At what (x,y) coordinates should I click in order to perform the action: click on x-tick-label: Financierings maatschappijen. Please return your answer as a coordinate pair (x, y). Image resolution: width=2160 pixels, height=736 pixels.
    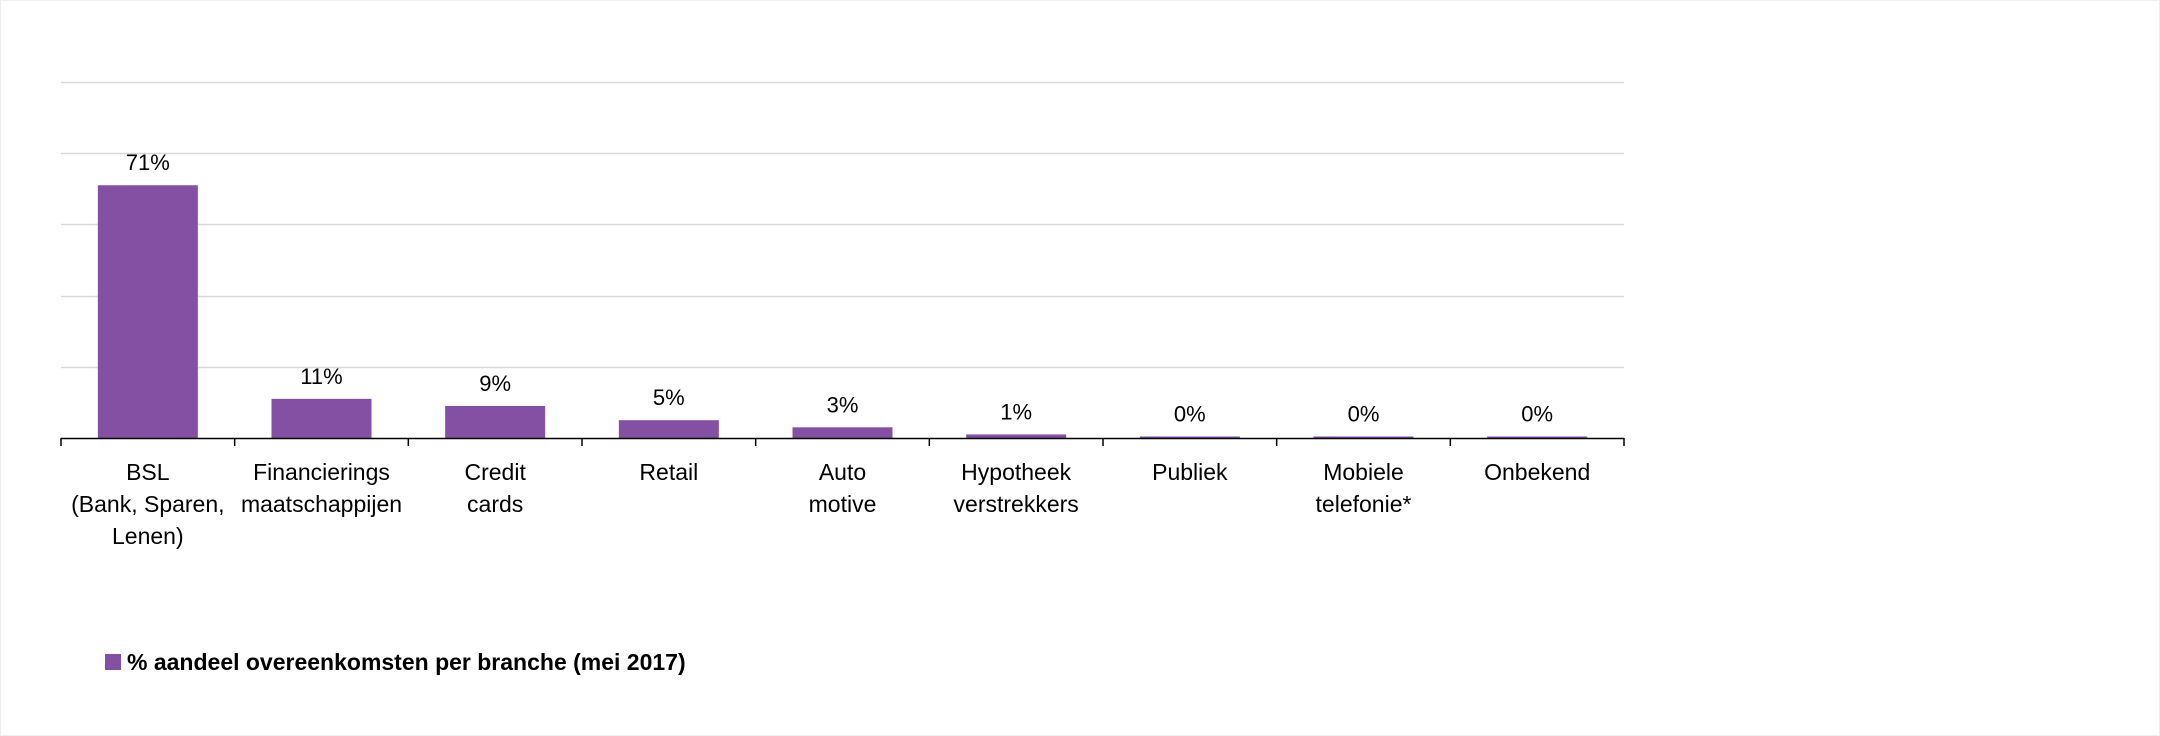
    Looking at the image, I should click on (321, 488).